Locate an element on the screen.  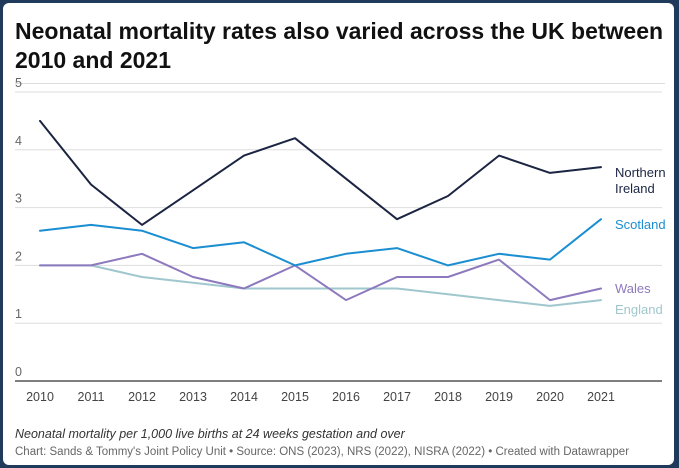
x-tick-label: 2011 is located at coordinates (91, 397).